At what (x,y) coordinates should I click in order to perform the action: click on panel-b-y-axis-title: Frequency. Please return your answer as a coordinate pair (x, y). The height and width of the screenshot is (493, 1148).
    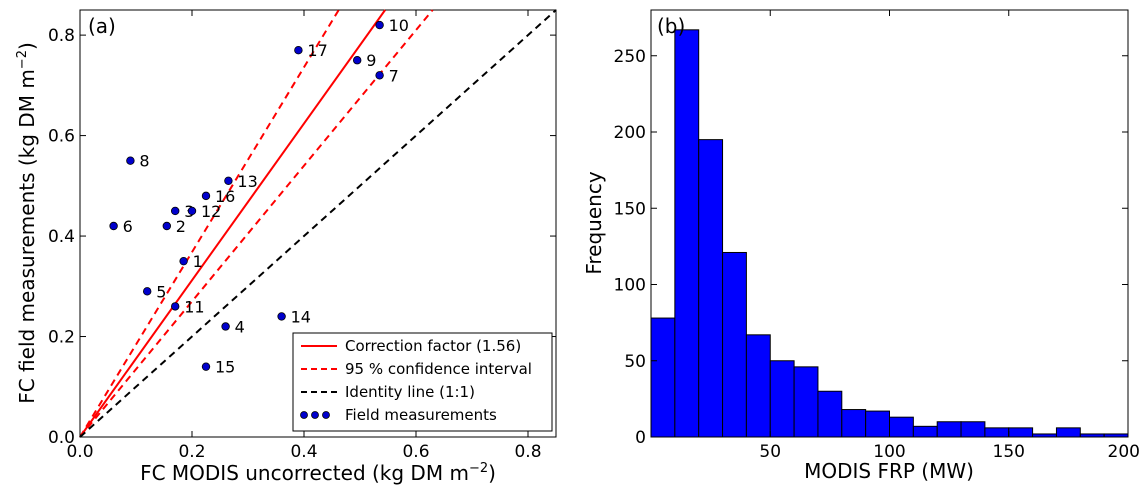
    Looking at the image, I should click on (594, 222).